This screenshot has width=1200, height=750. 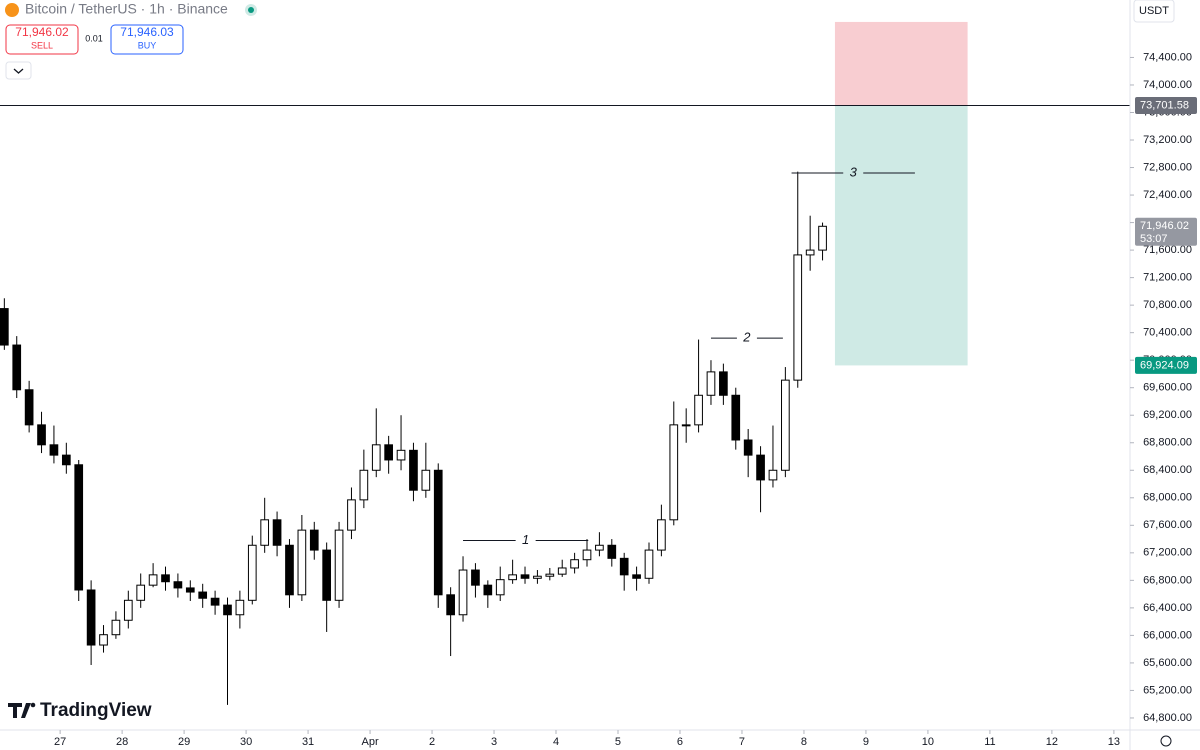 I want to click on y-tick-label: 68,000.00, so click(x=1167, y=498).